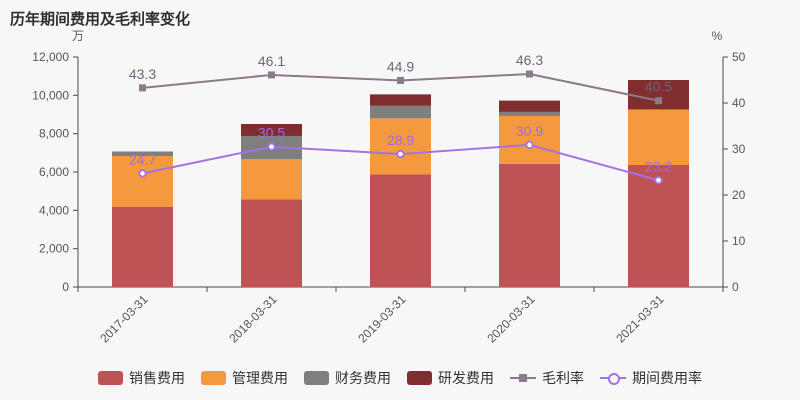  I want to click on svg-text: 2021-03-31, so click(640, 319).